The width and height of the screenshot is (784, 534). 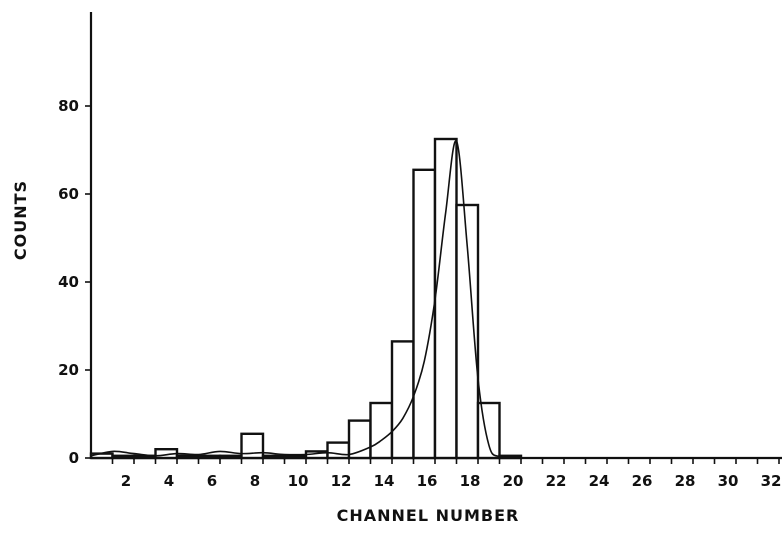 What do you see at coordinates (513, 481) in the screenshot?
I see `x-tick-label-20: 20` at bounding box center [513, 481].